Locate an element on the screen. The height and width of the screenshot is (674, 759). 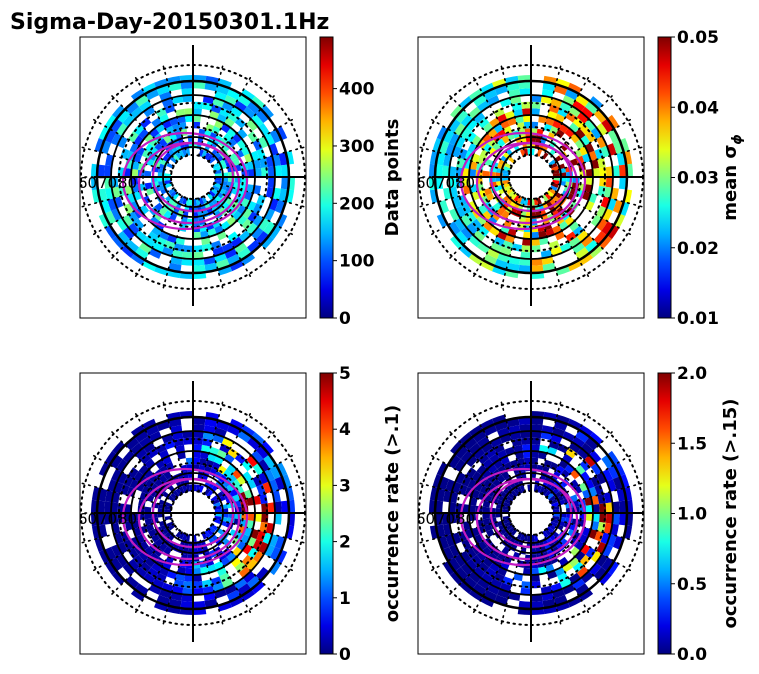
colorbar-tick-label: 1.5 is located at coordinates (692, 444).